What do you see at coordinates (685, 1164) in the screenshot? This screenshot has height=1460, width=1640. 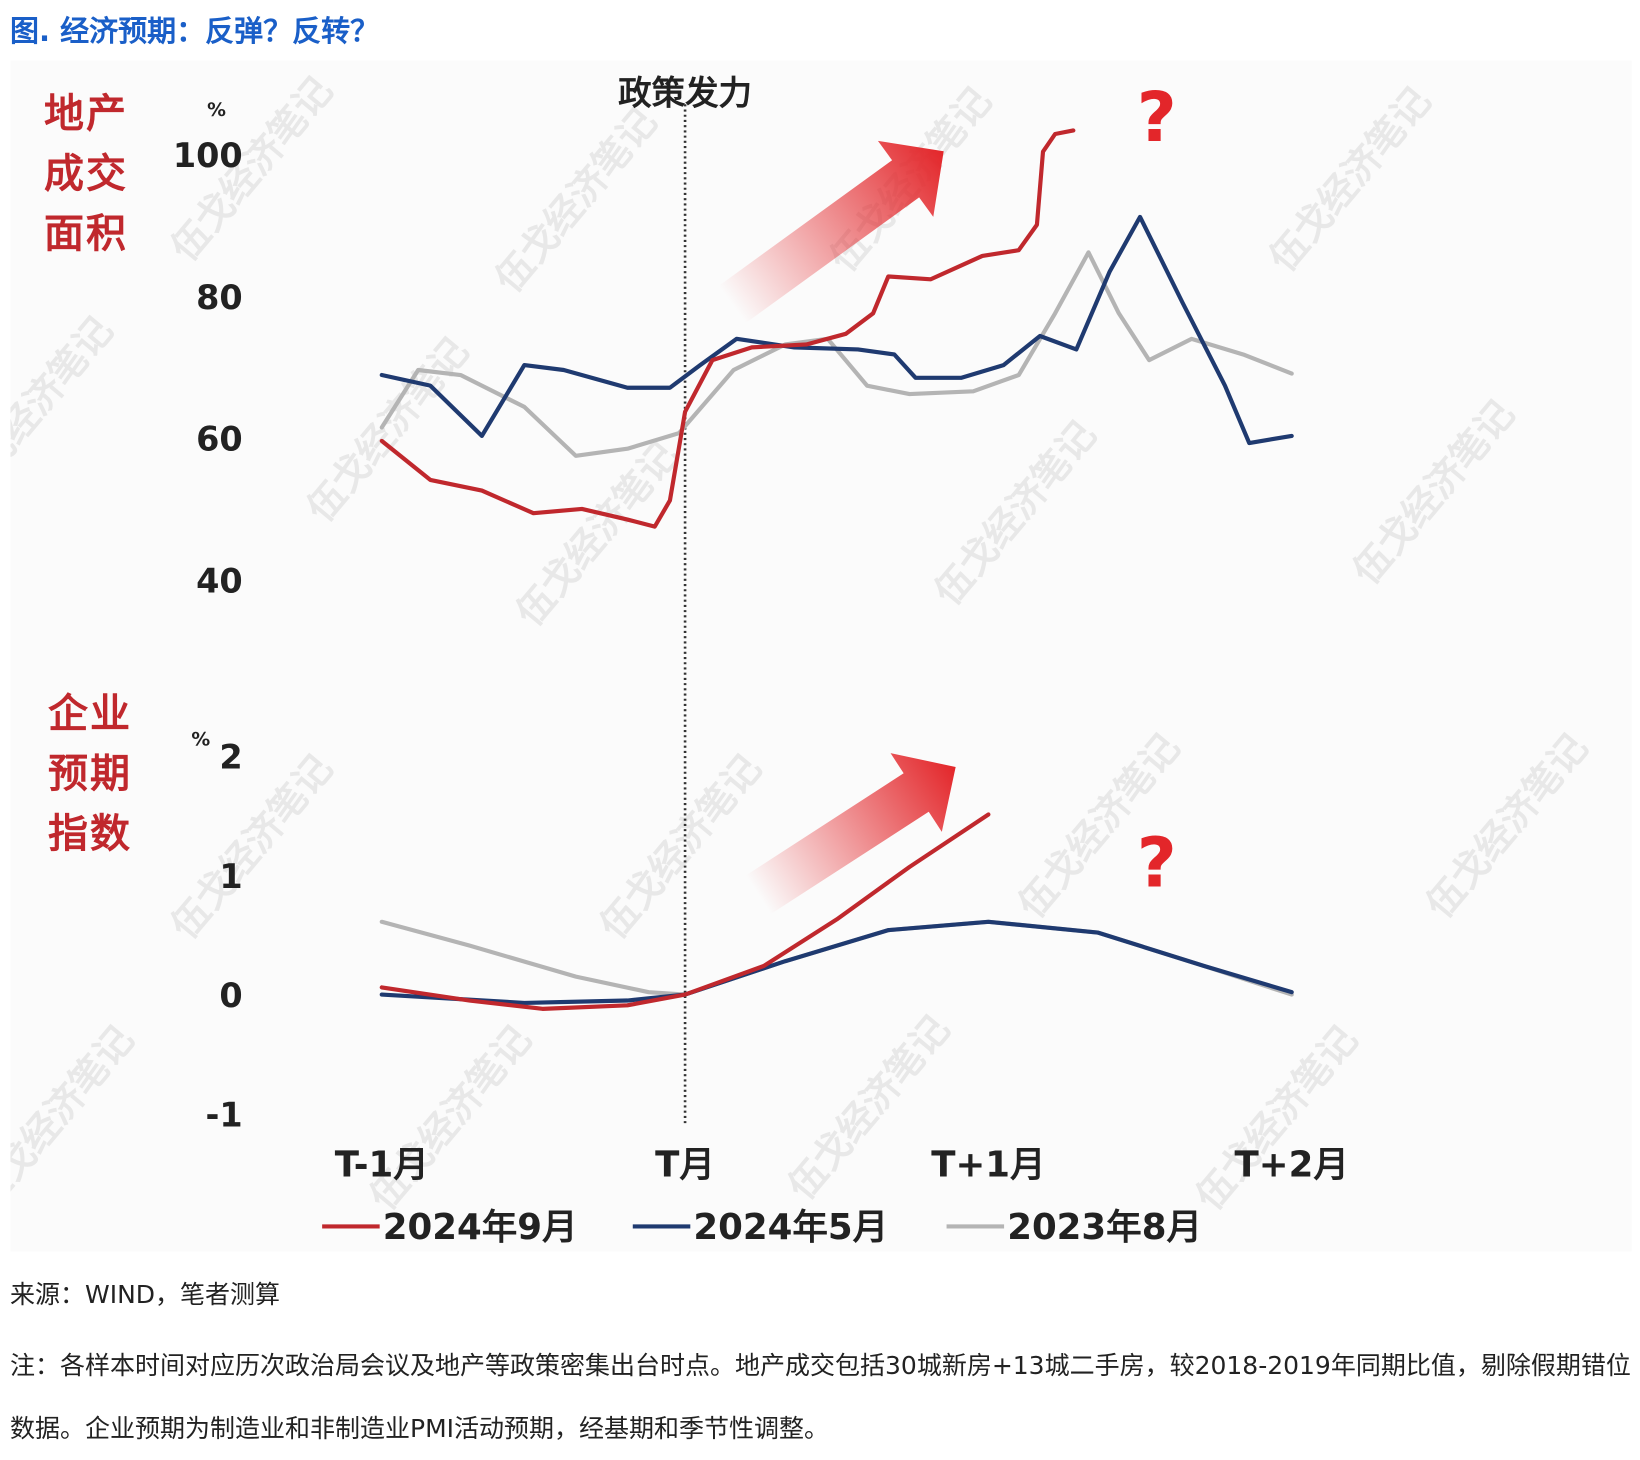 I see `x-tick-label: T月` at bounding box center [685, 1164].